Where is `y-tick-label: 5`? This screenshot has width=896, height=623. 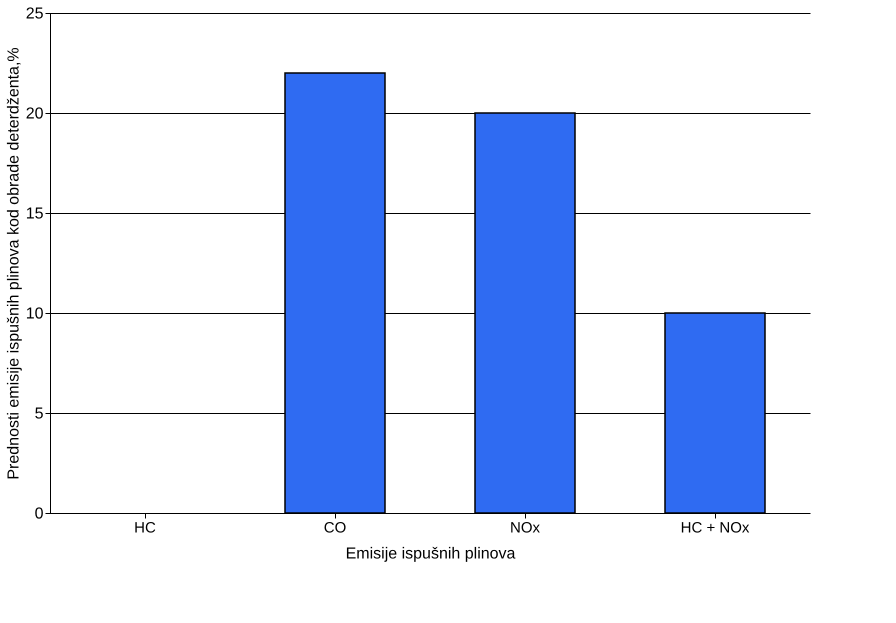 y-tick-label: 5 is located at coordinates (39, 414).